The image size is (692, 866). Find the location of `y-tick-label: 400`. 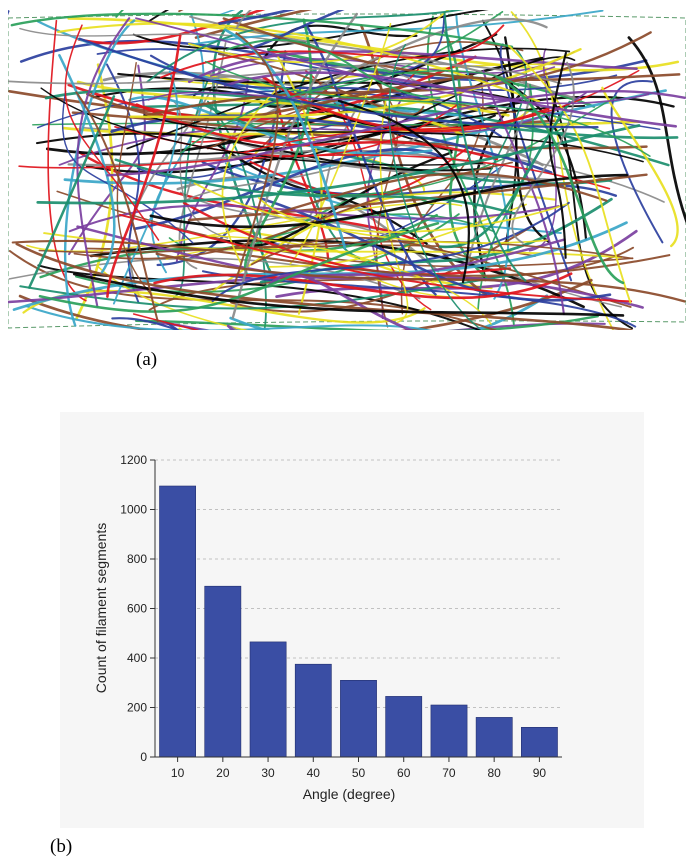

y-tick-label: 400 is located at coordinates (137, 658).